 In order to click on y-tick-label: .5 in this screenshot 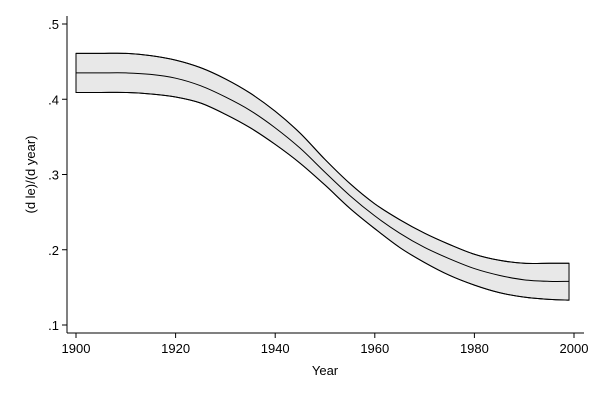, I will do `click(53, 24)`.